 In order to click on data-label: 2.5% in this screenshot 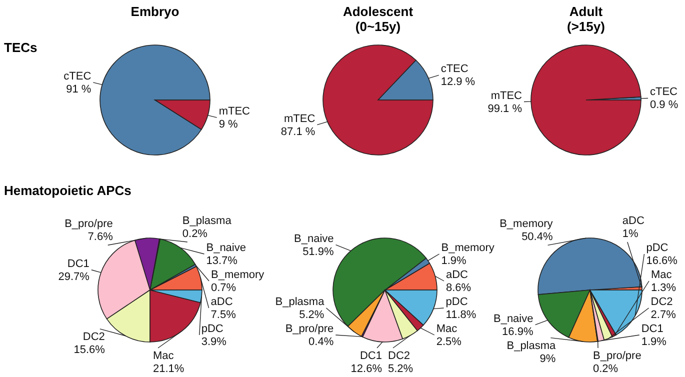, I will do `click(449, 342)`.